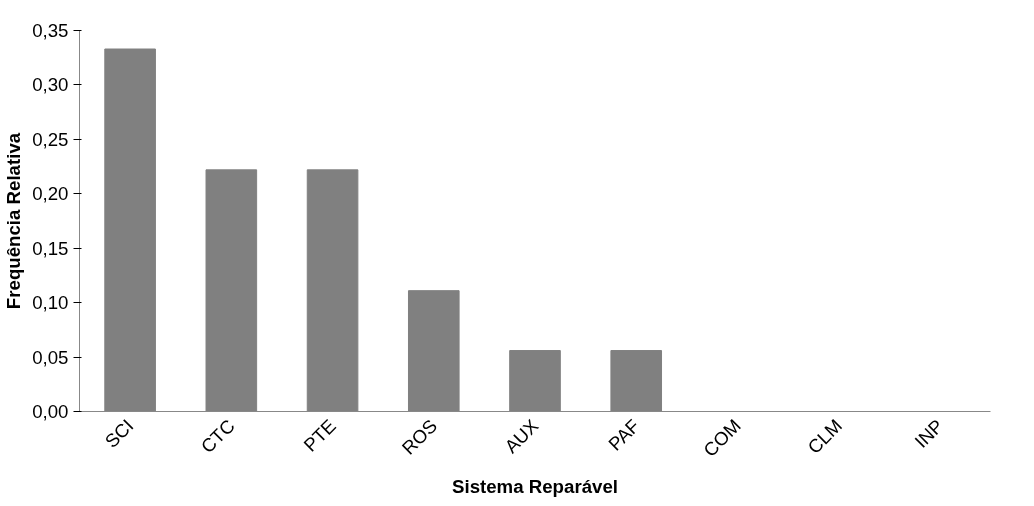 This screenshot has height=506, width=1034. Describe the element at coordinates (535, 487) in the screenshot. I see `x-axis-title: Sistema Reparável` at that location.